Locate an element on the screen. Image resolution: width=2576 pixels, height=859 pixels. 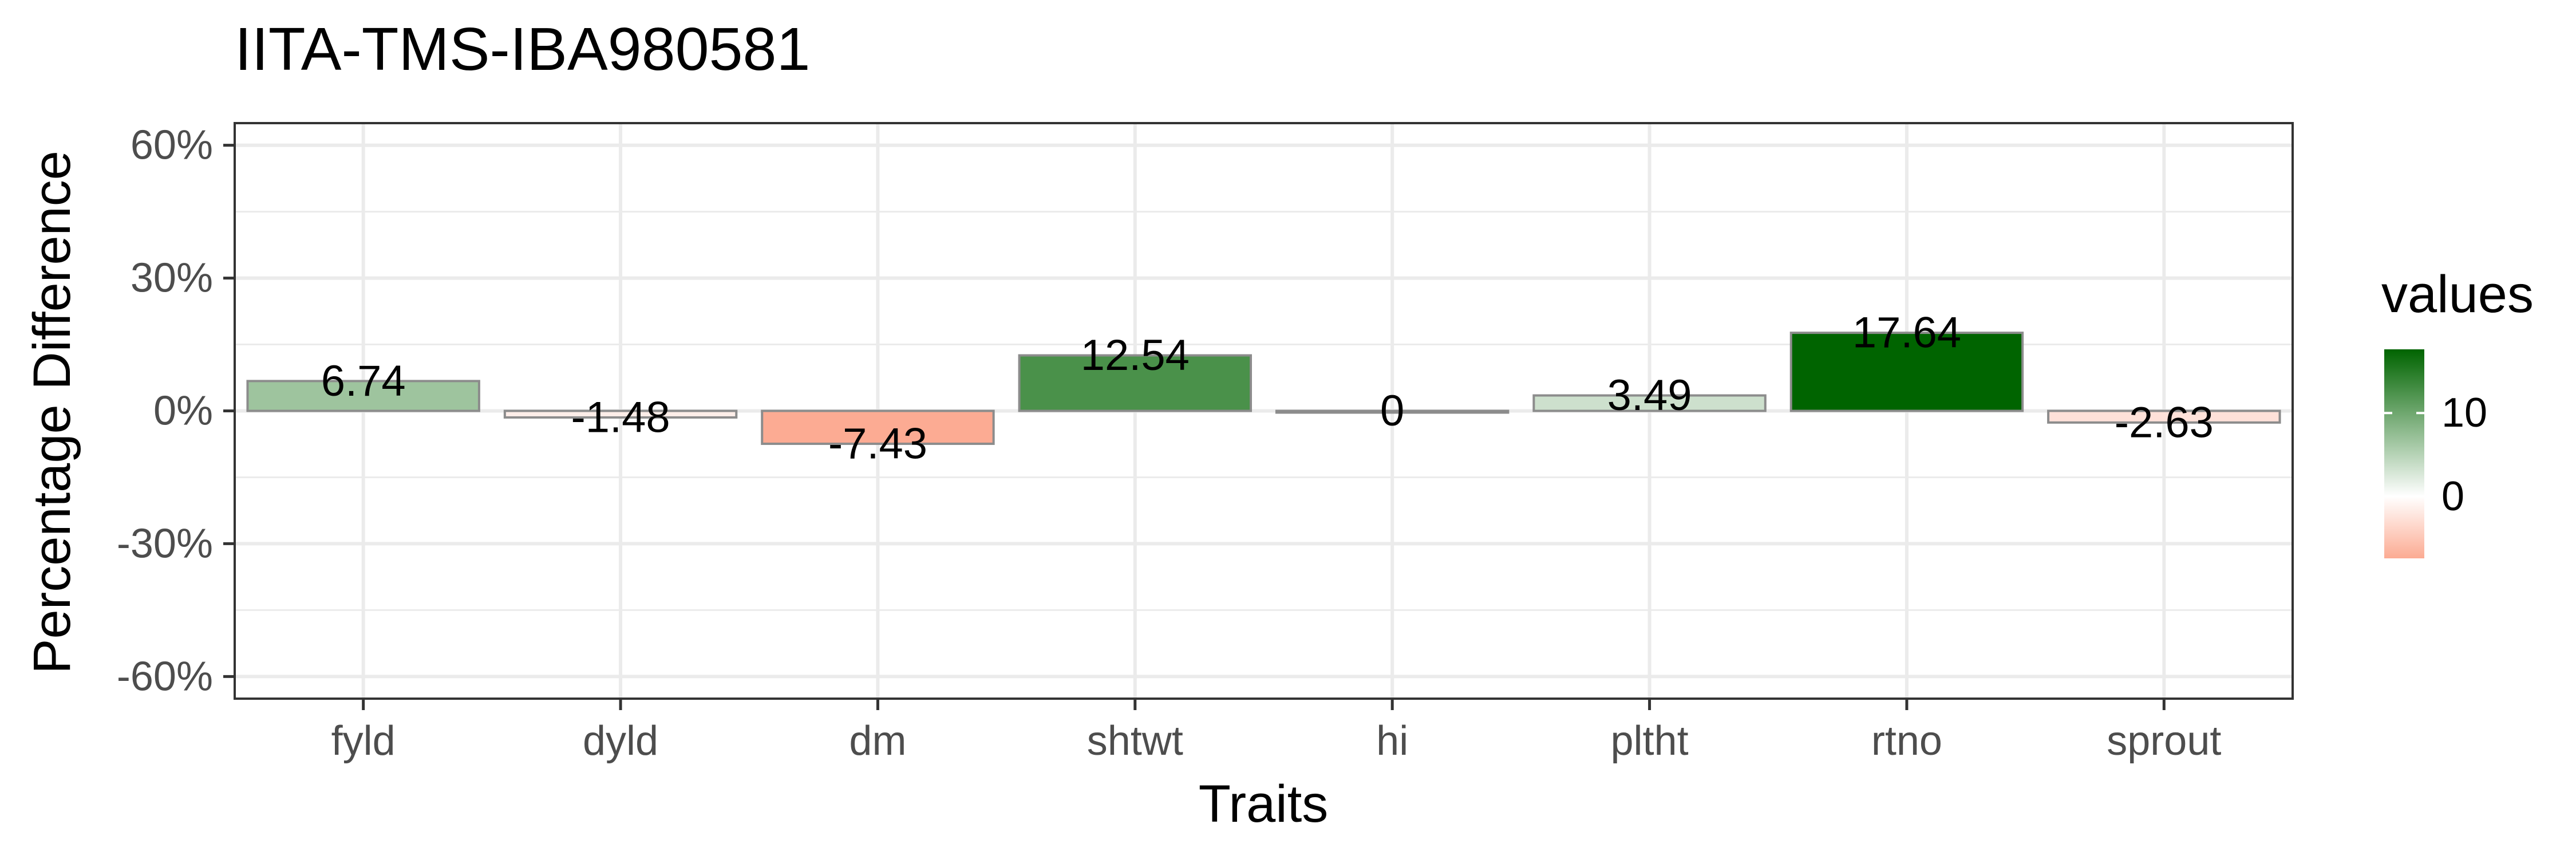
data-label-pltht: 3.49 is located at coordinates (1649, 395).